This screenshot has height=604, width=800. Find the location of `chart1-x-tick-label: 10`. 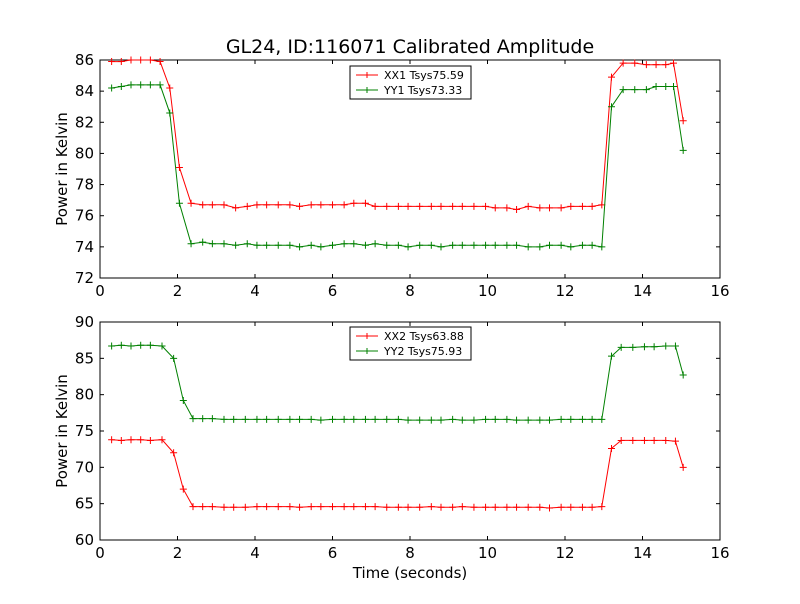

chart1-x-tick-label: 10 is located at coordinates (487, 291).